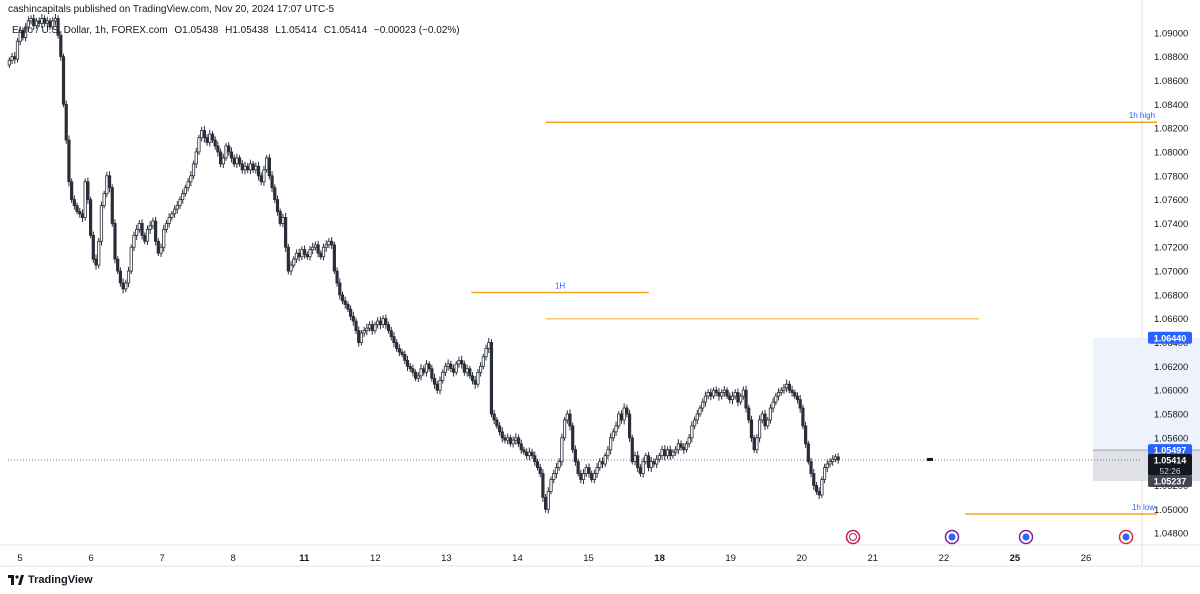  Describe the element at coordinates (50, 580) in the screenshot. I see `tradingview-brand: TradingView` at that location.